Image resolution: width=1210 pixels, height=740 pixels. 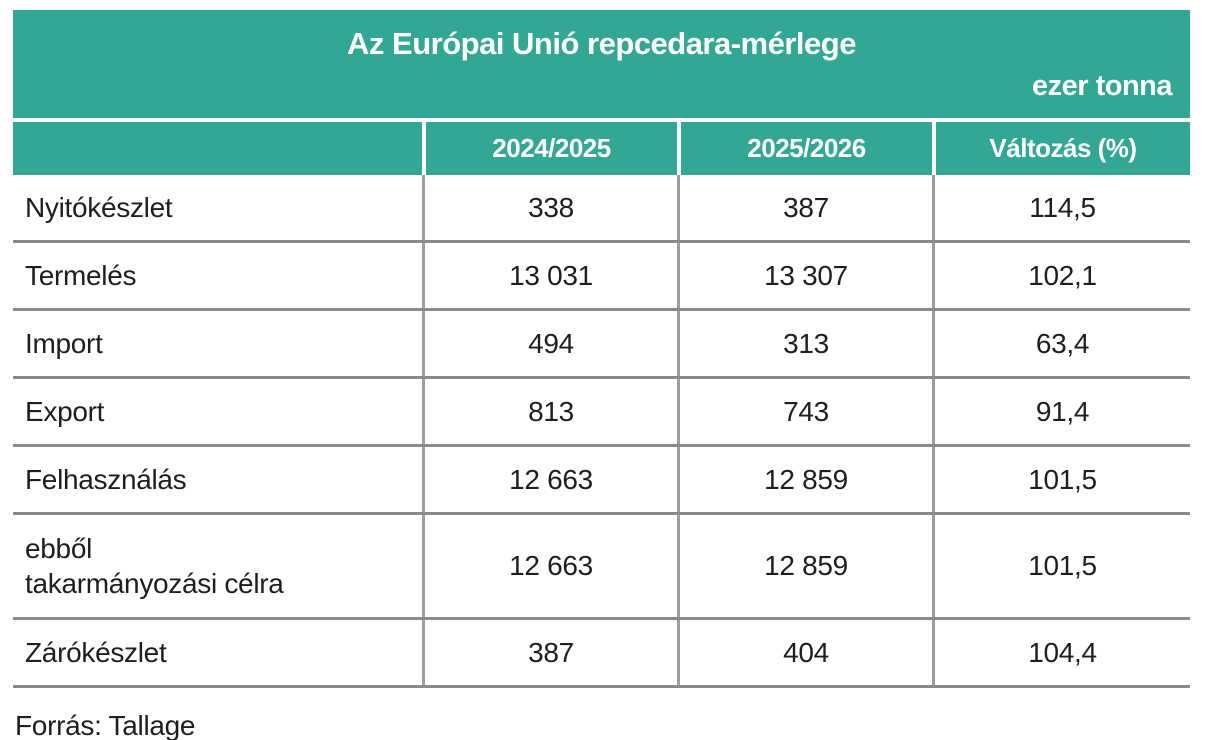 I want to click on row-value-2024-2025: 813, so click(x=549, y=411).